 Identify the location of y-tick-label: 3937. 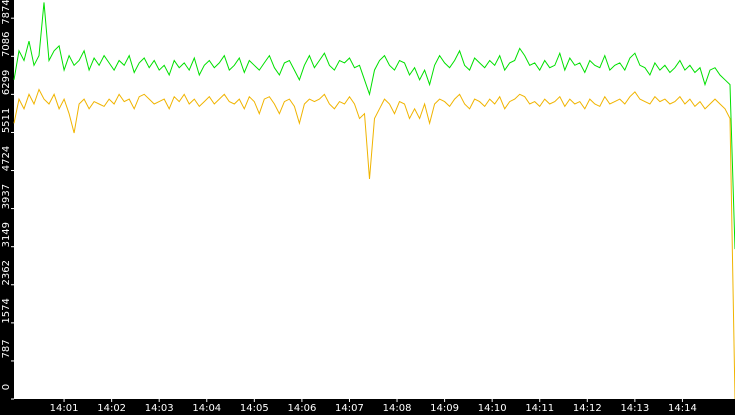
(6, 196).